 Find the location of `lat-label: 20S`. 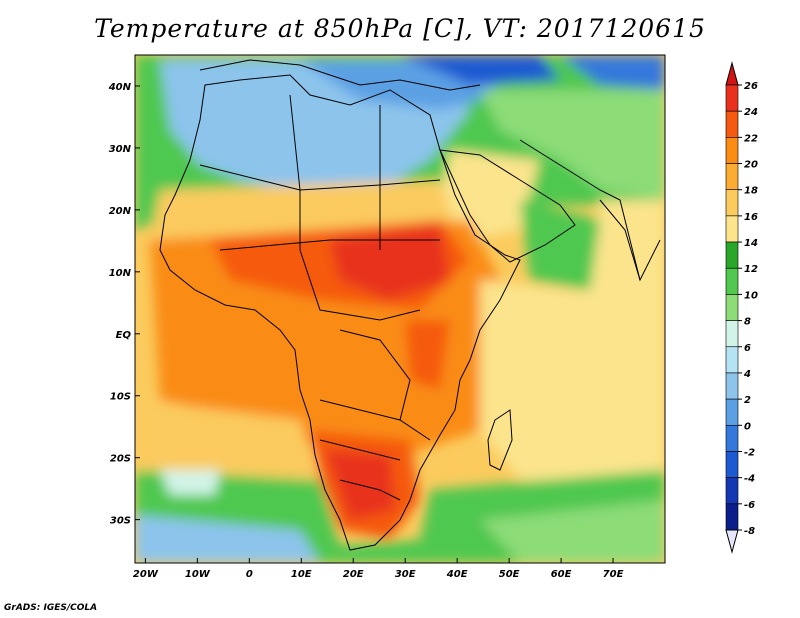

lat-label: 20S is located at coordinates (120, 459).